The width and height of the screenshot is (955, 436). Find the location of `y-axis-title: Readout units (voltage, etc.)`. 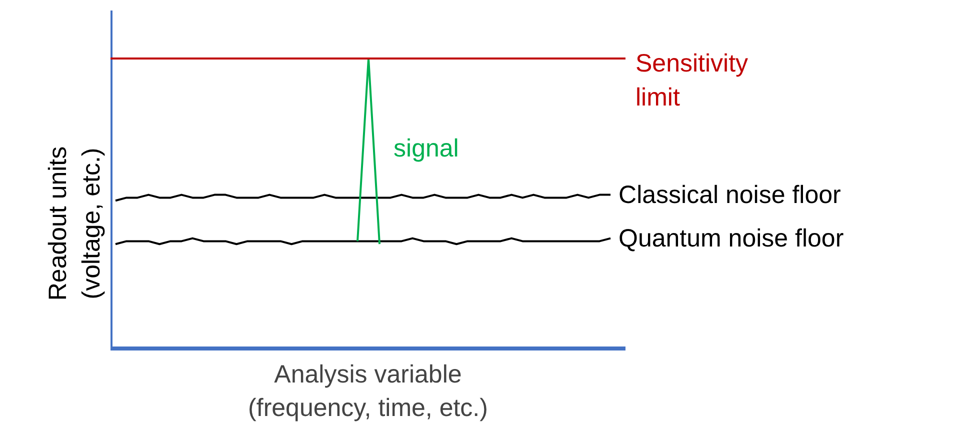

y-axis-title: Readout units (voltage, etc.) is located at coordinates (75, 223).